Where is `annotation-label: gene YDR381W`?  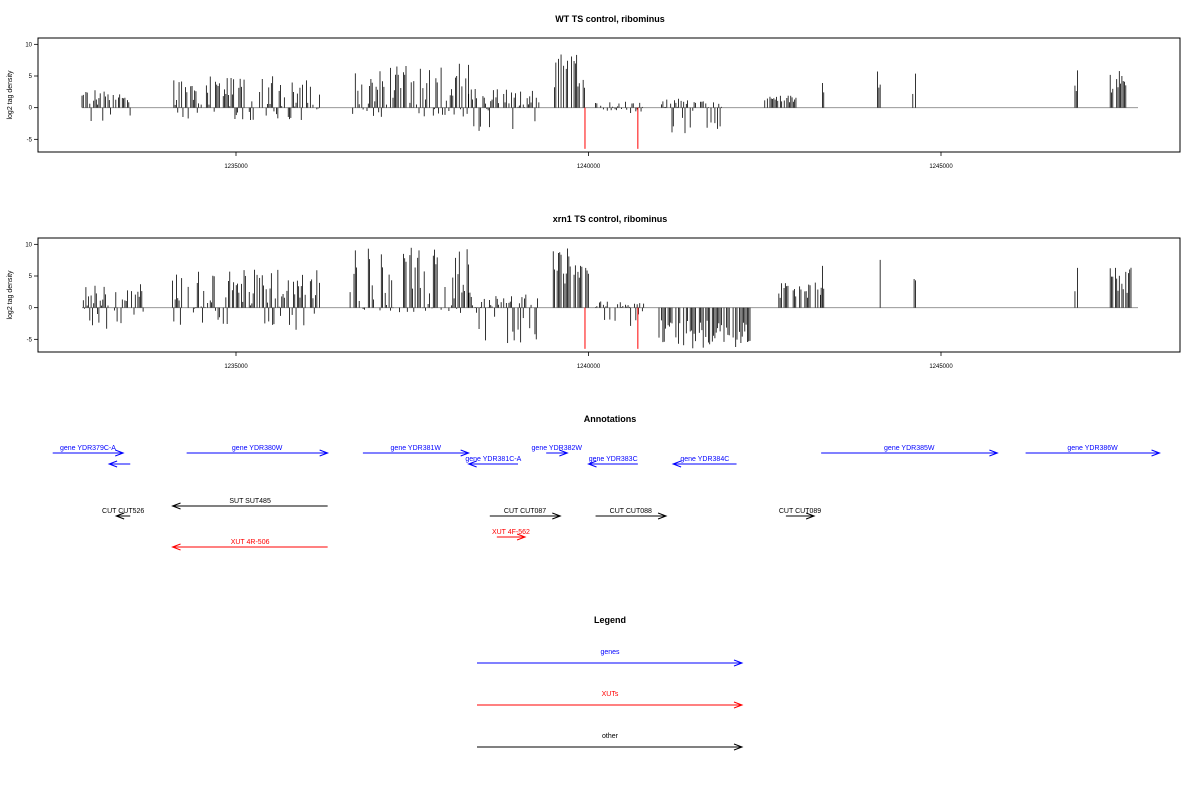
annotation-label: gene YDR381W is located at coordinates (416, 448).